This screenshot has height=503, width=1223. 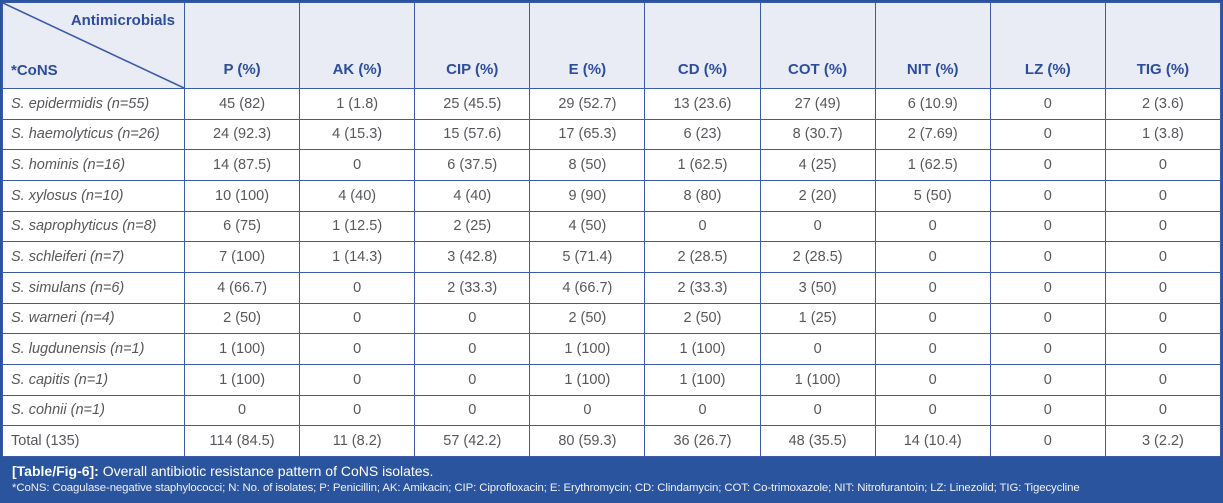 I want to click on value-cell: 4 (40), so click(x=472, y=195).